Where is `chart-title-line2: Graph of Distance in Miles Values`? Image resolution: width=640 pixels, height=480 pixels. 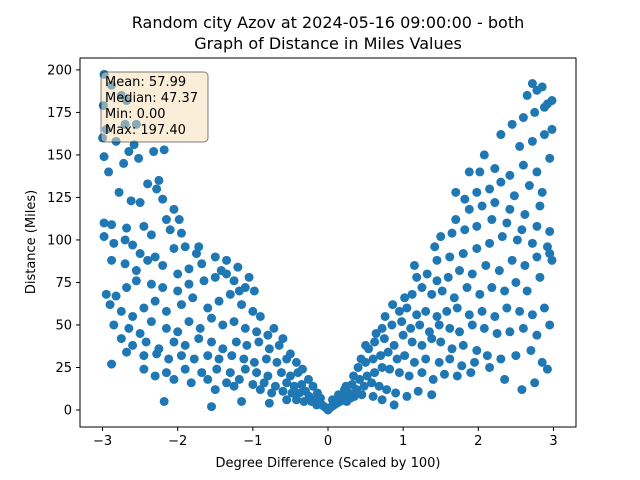 chart-title-line2: Graph of Distance in Miles Values is located at coordinates (328, 43).